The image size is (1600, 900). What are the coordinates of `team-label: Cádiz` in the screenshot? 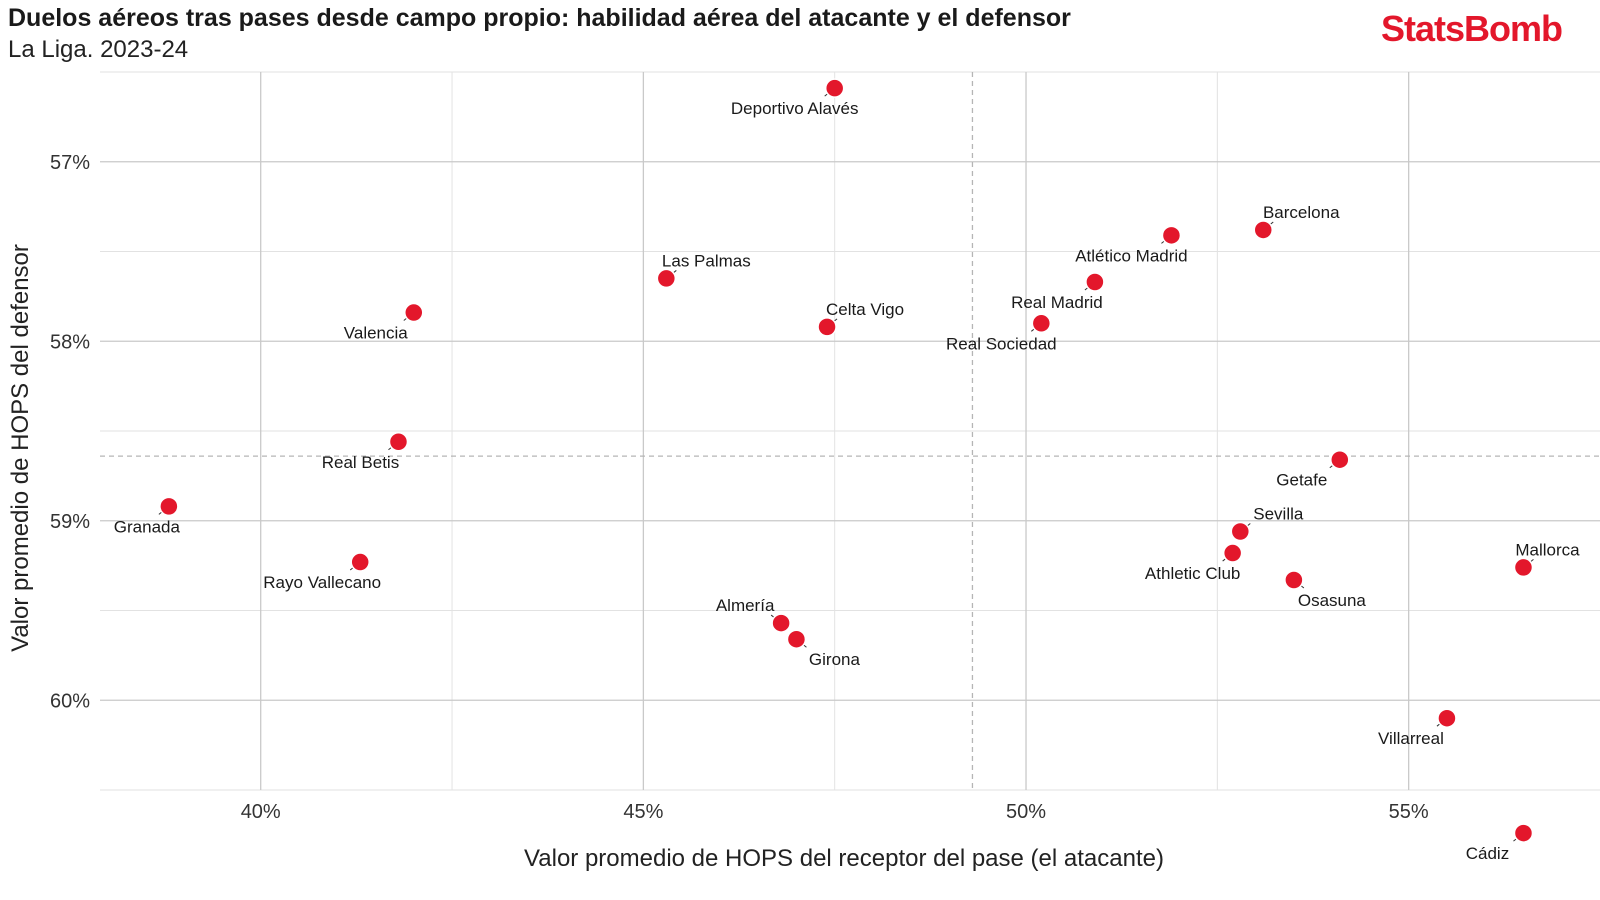 It's located at (1487, 853).